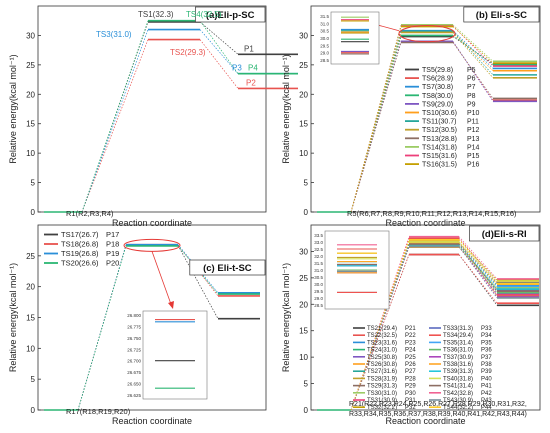 The height and width of the screenshot is (433, 550). I want to click on legend-product-label: P12, so click(473, 130).